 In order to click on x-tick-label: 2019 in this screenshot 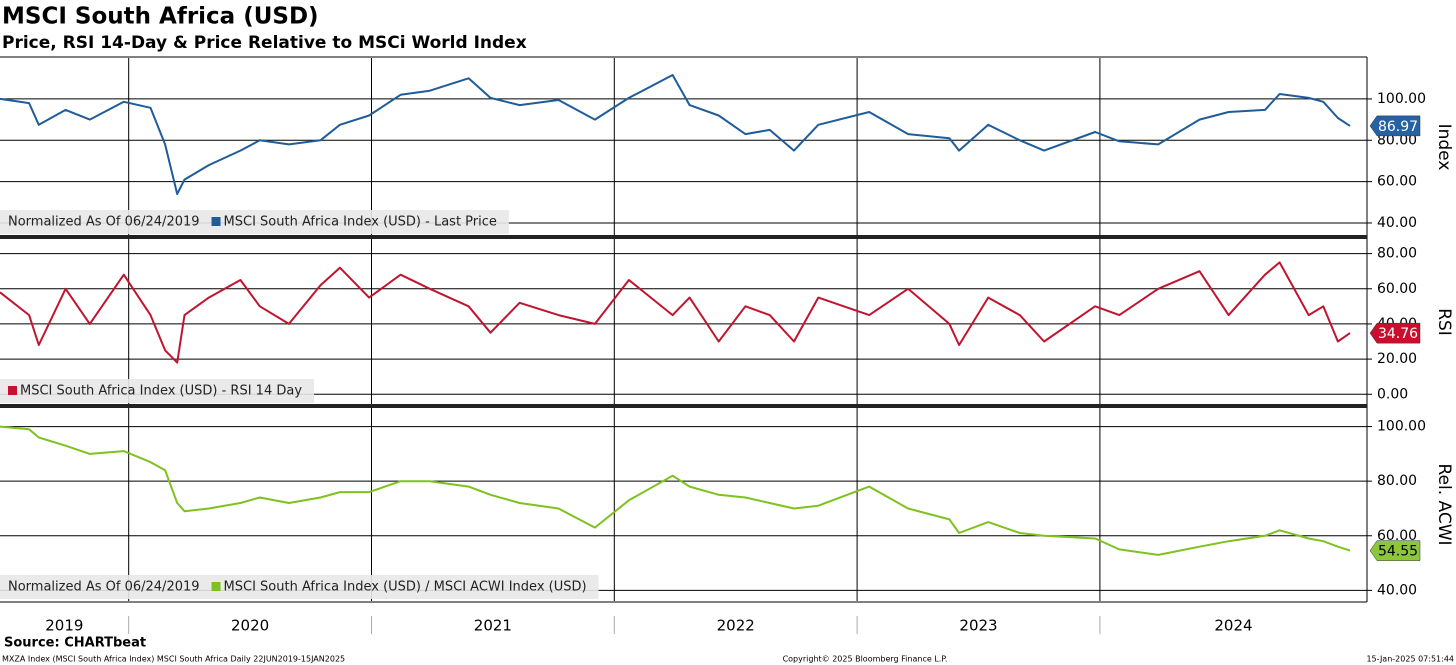, I will do `click(64, 626)`.